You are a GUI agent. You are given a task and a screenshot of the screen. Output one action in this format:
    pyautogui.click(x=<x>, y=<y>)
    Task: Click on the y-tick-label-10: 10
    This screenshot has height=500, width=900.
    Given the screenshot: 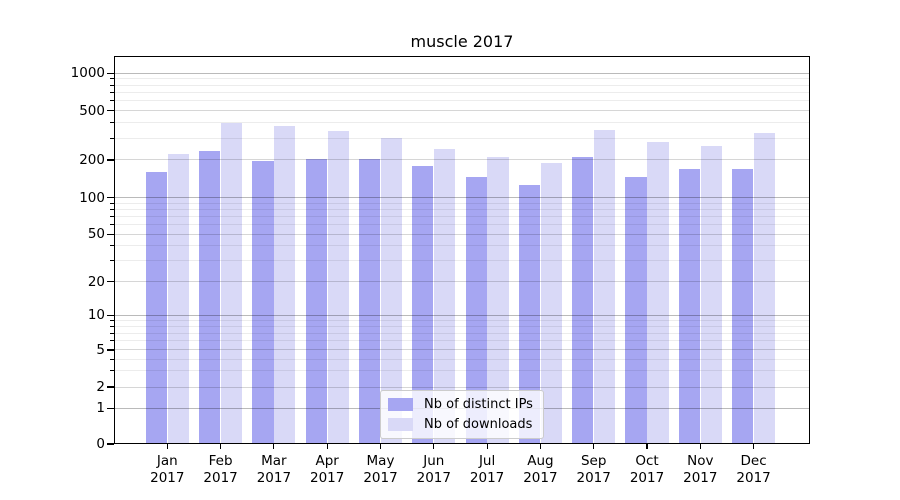 What is the action you would take?
    pyautogui.click(x=96, y=315)
    